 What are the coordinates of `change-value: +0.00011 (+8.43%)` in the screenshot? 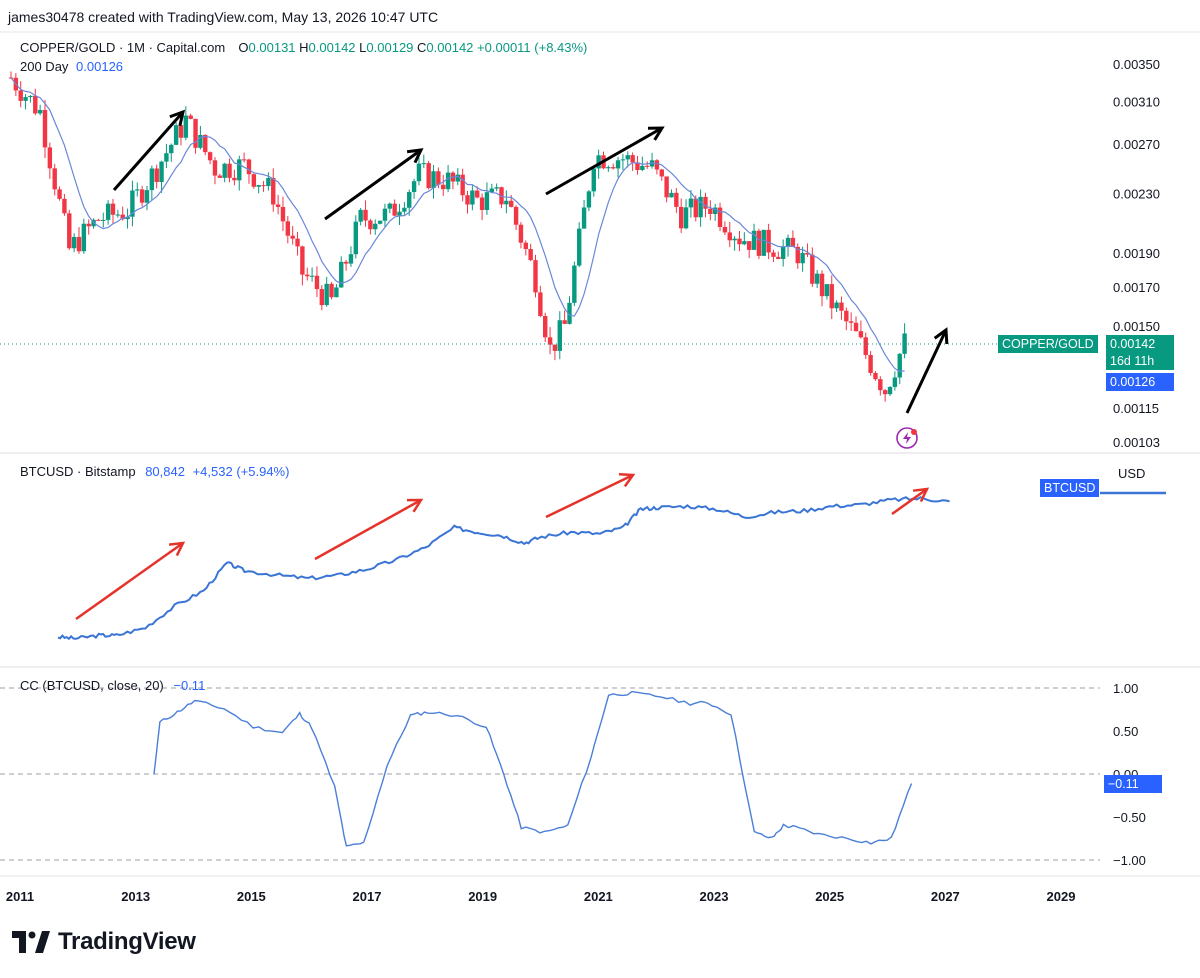 It's located at (532, 47).